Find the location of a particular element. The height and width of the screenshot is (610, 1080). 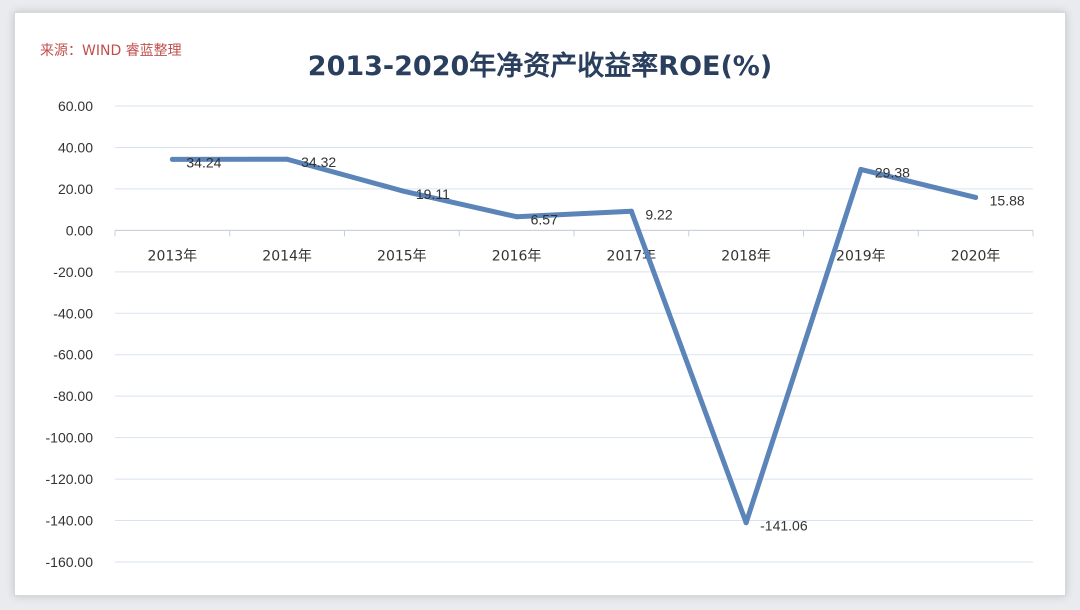

y-tick-label: 40.00 is located at coordinates (75, 147).